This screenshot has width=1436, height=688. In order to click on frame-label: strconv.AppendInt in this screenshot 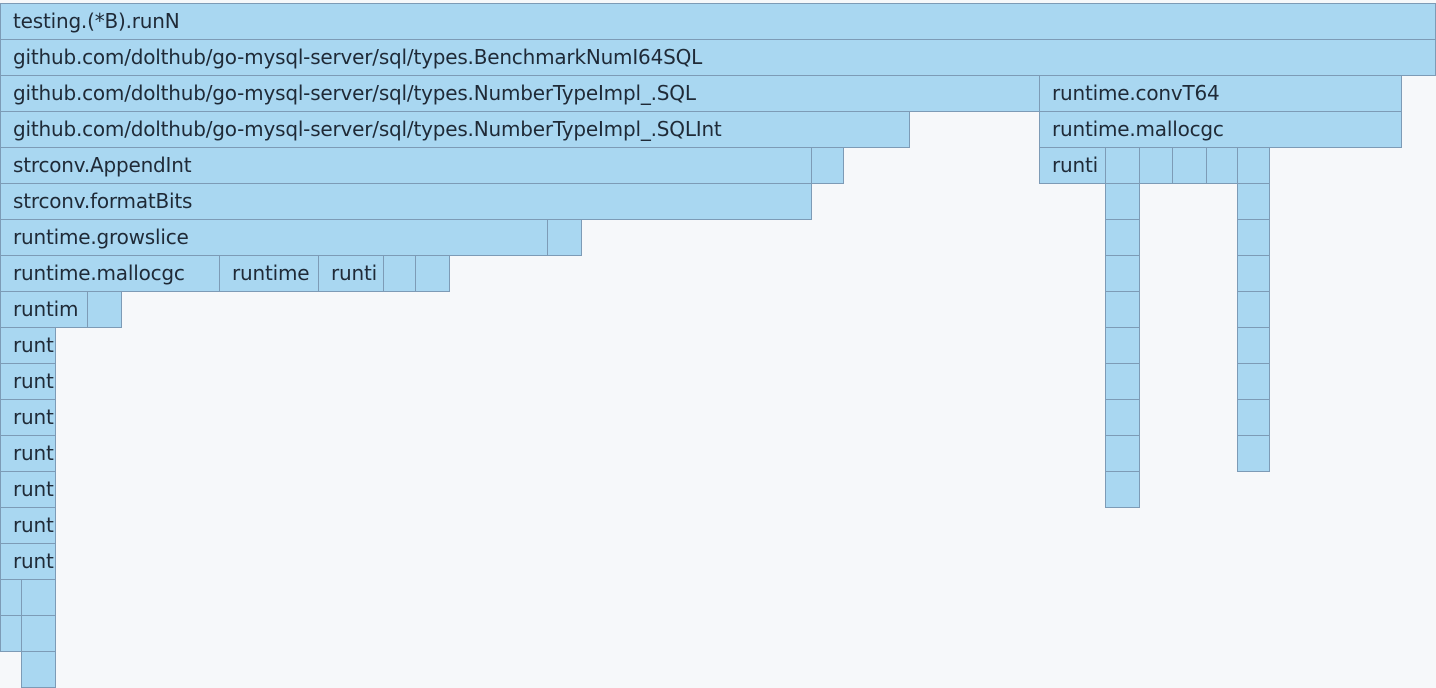, I will do `click(102, 165)`.